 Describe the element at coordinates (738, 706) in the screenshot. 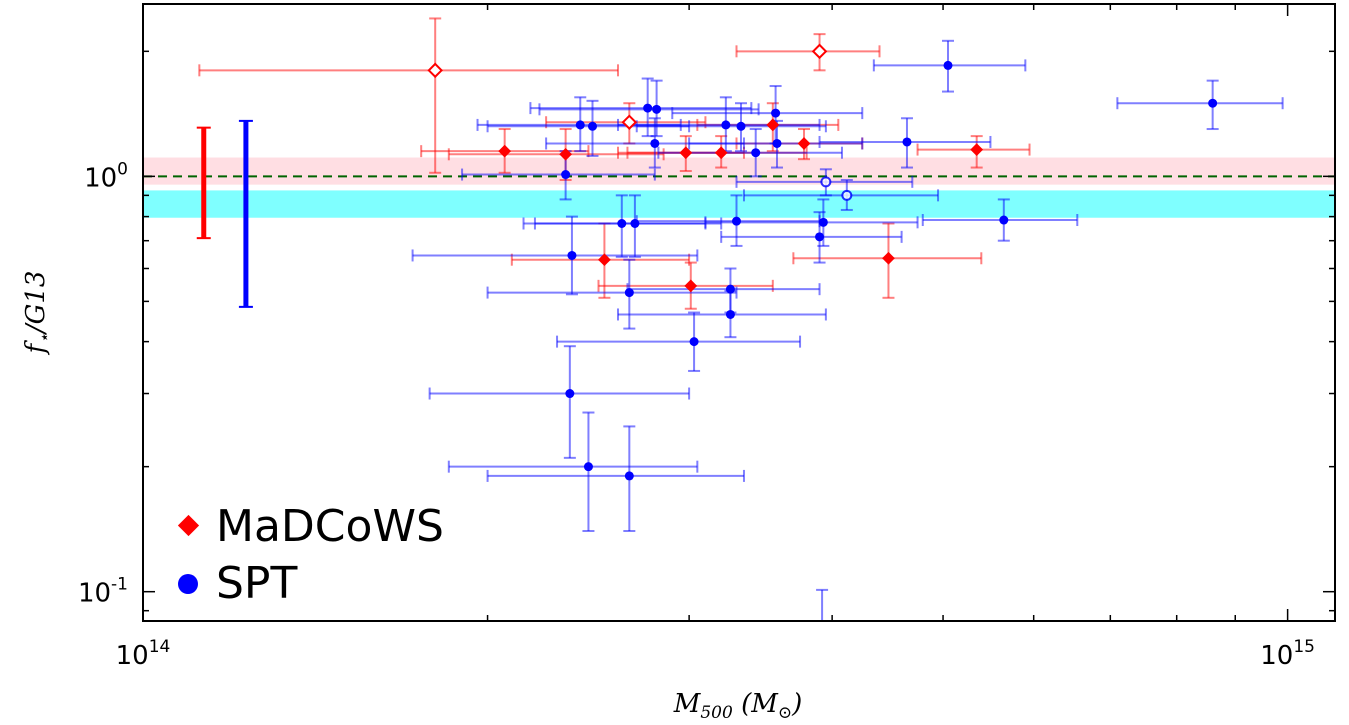

I see `x-axis-label: M500 (M⊙)` at that location.